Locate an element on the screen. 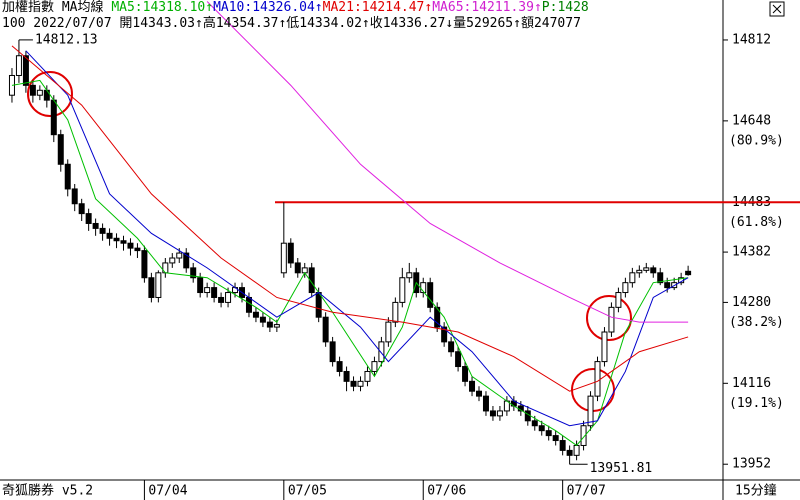 Image resolution: width=800 pixels, height=500 pixels. indicator: MA21:14214.47↑ is located at coordinates (377, 7).